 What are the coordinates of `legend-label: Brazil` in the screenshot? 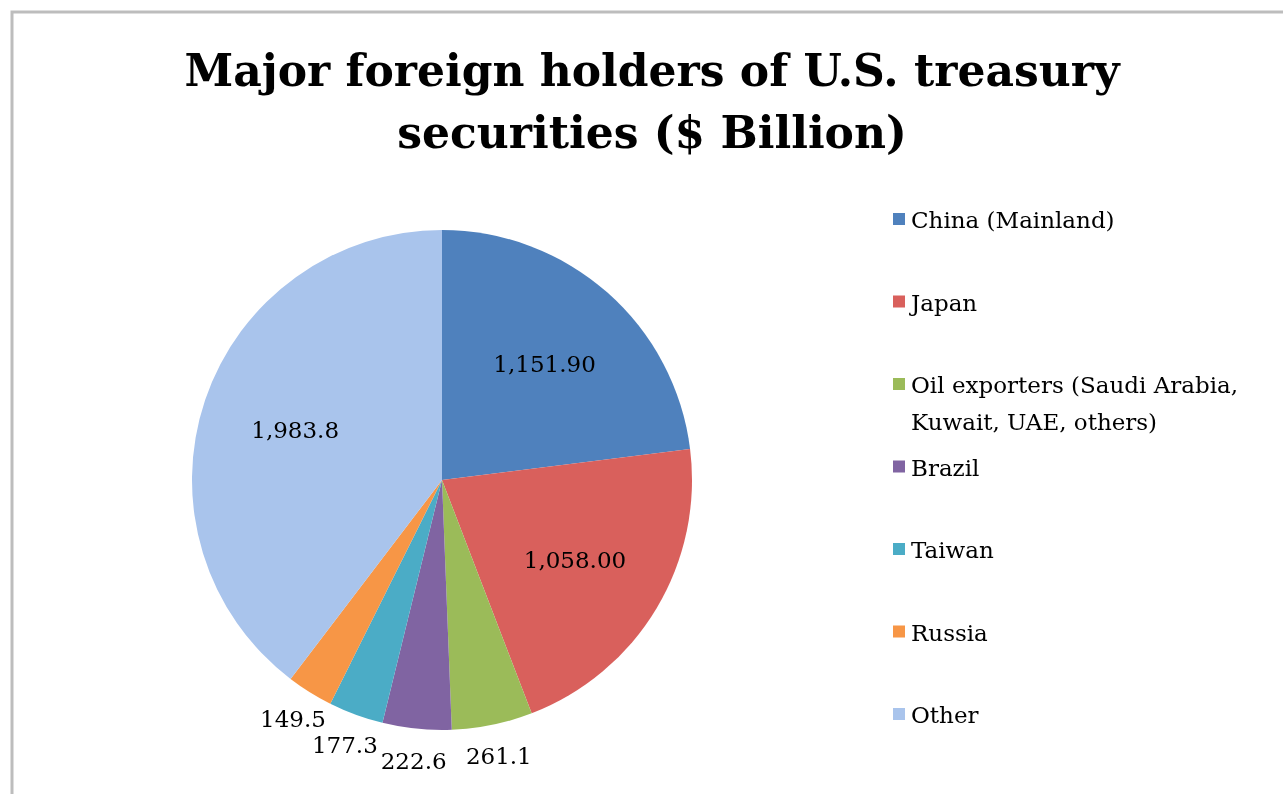 It's located at (945, 467).